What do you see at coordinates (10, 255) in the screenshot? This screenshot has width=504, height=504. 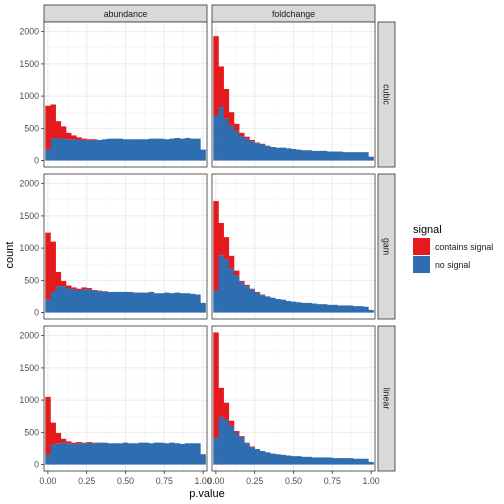 I see `y-axis-title: count` at bounding box center [10, 255].